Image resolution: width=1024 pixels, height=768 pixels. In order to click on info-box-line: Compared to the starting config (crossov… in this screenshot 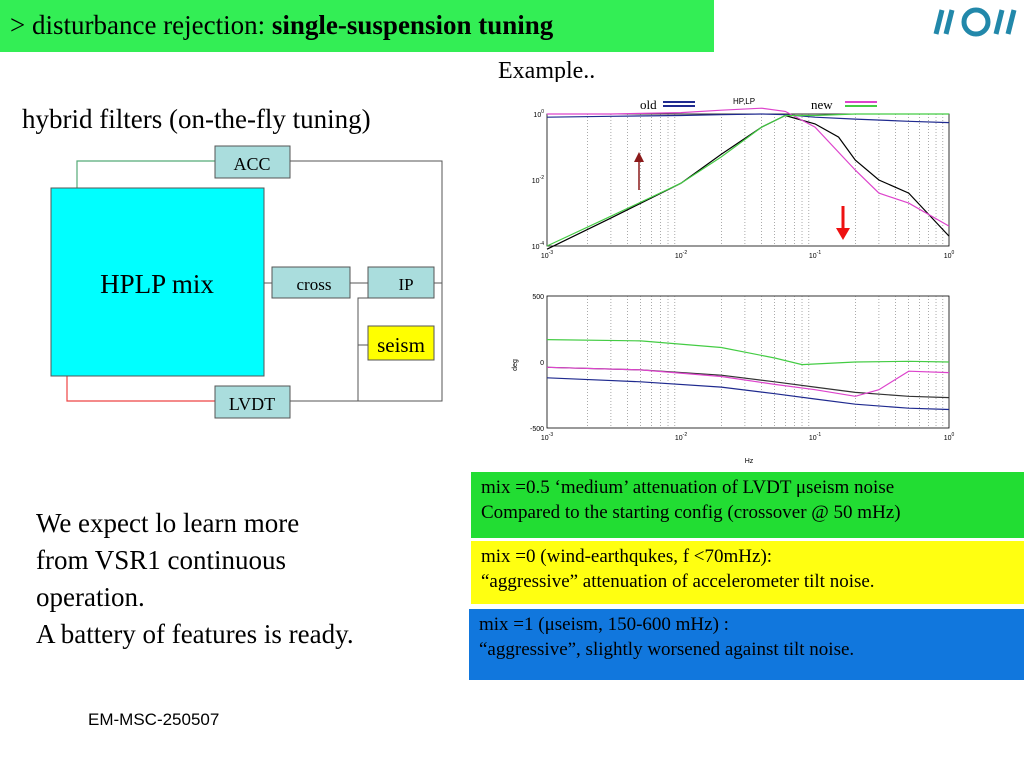, I will do `click(691, 512)`.